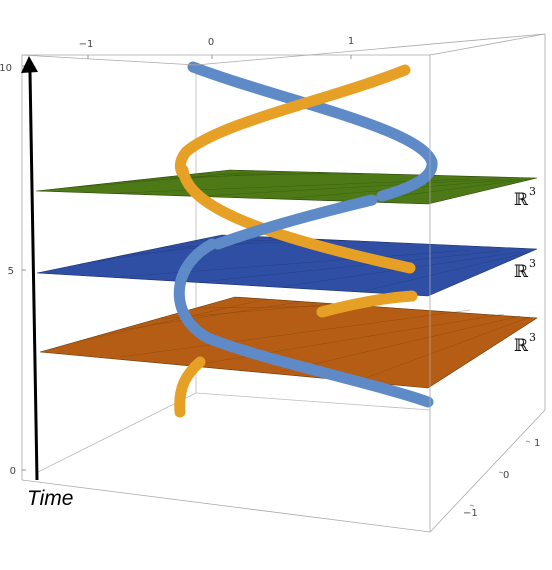 The image size is (552, 570). I want to click on curve-orange-upper, so click(292, 122).